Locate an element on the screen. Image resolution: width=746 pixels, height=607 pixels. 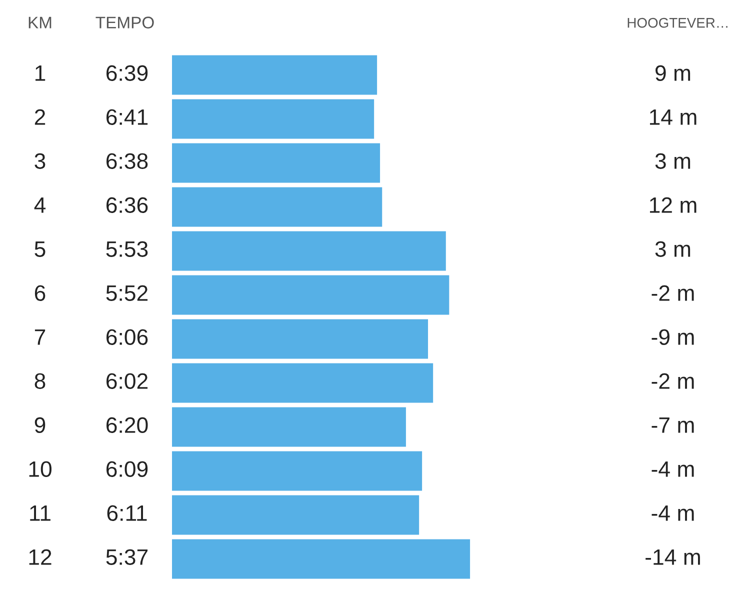
text: 6:20 is located at coordinates (127, 425).